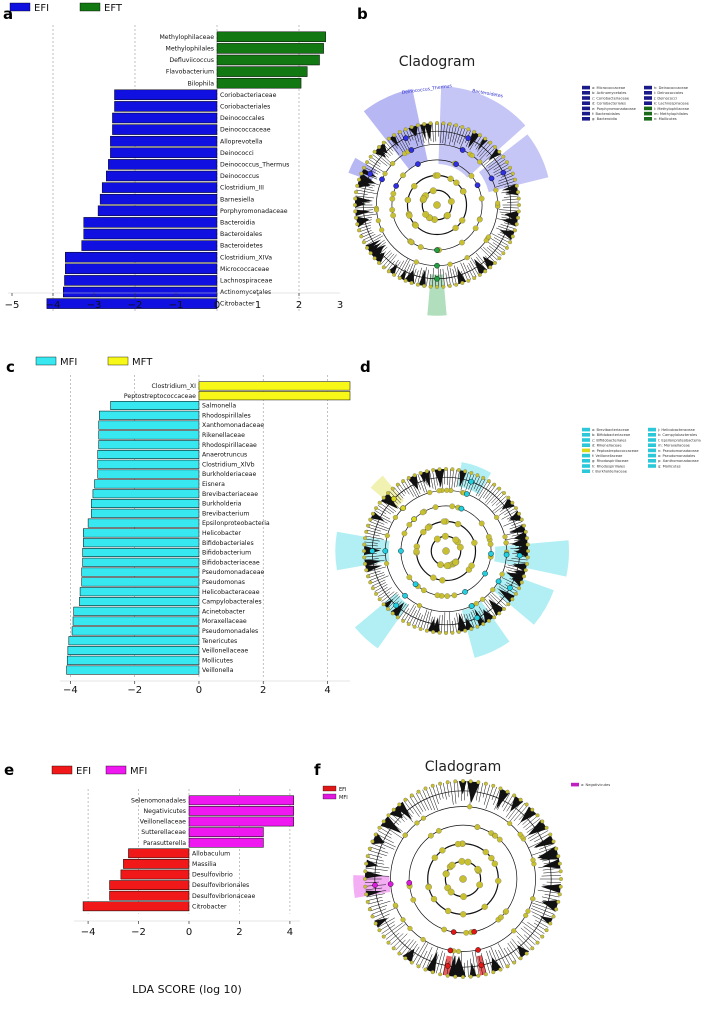  I want to click on panel-label-e: e, so click(9, 770).